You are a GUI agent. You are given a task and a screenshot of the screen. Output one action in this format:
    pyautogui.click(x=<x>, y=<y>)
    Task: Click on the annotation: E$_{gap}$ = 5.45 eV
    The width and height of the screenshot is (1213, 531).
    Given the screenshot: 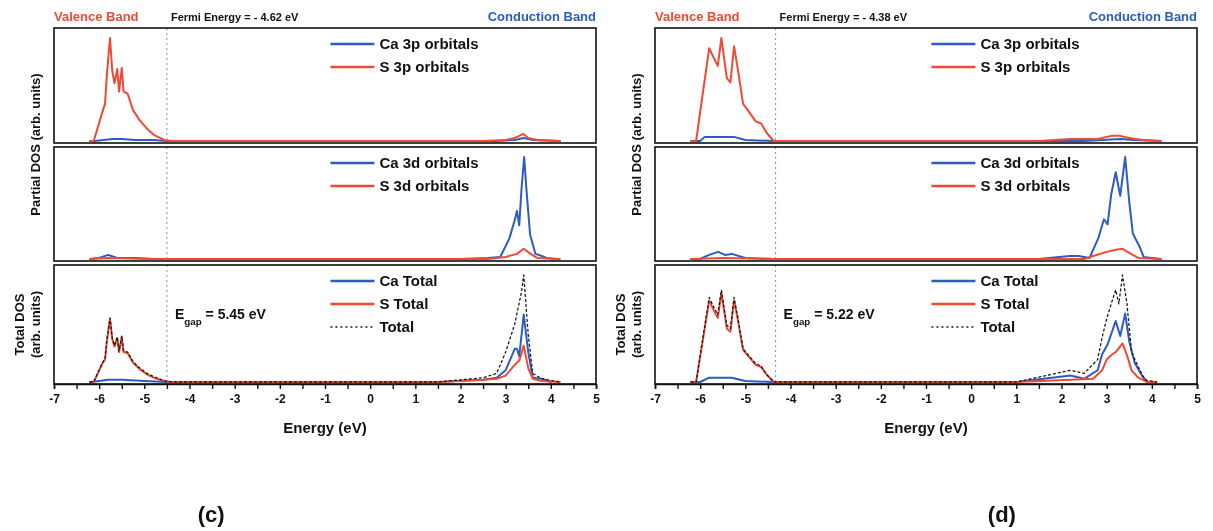 What is the action you would take?
    pyautogui.click(x=220, y=316)
    